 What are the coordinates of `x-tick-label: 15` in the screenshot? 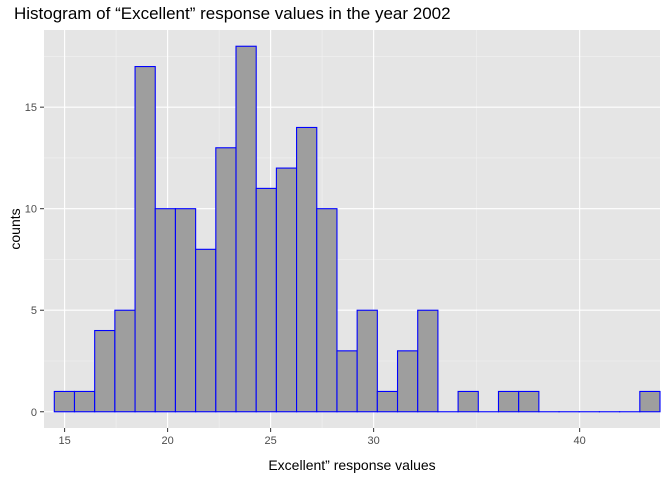 It's located at (64, 441).